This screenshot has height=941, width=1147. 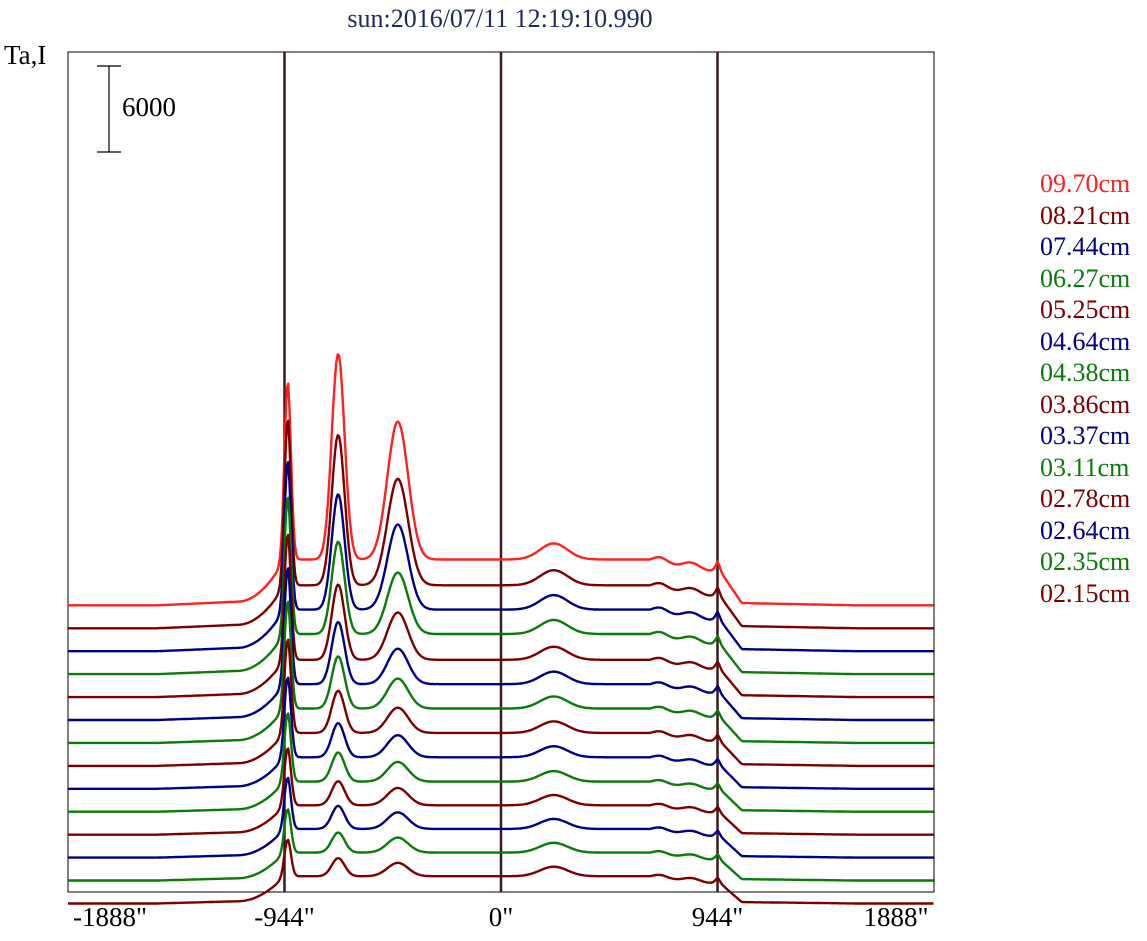 What do you see at coordinates (1085, 561) in the screenshot?
I see `legend-entry: 02.35cm` at bounding box center [1085, 561].